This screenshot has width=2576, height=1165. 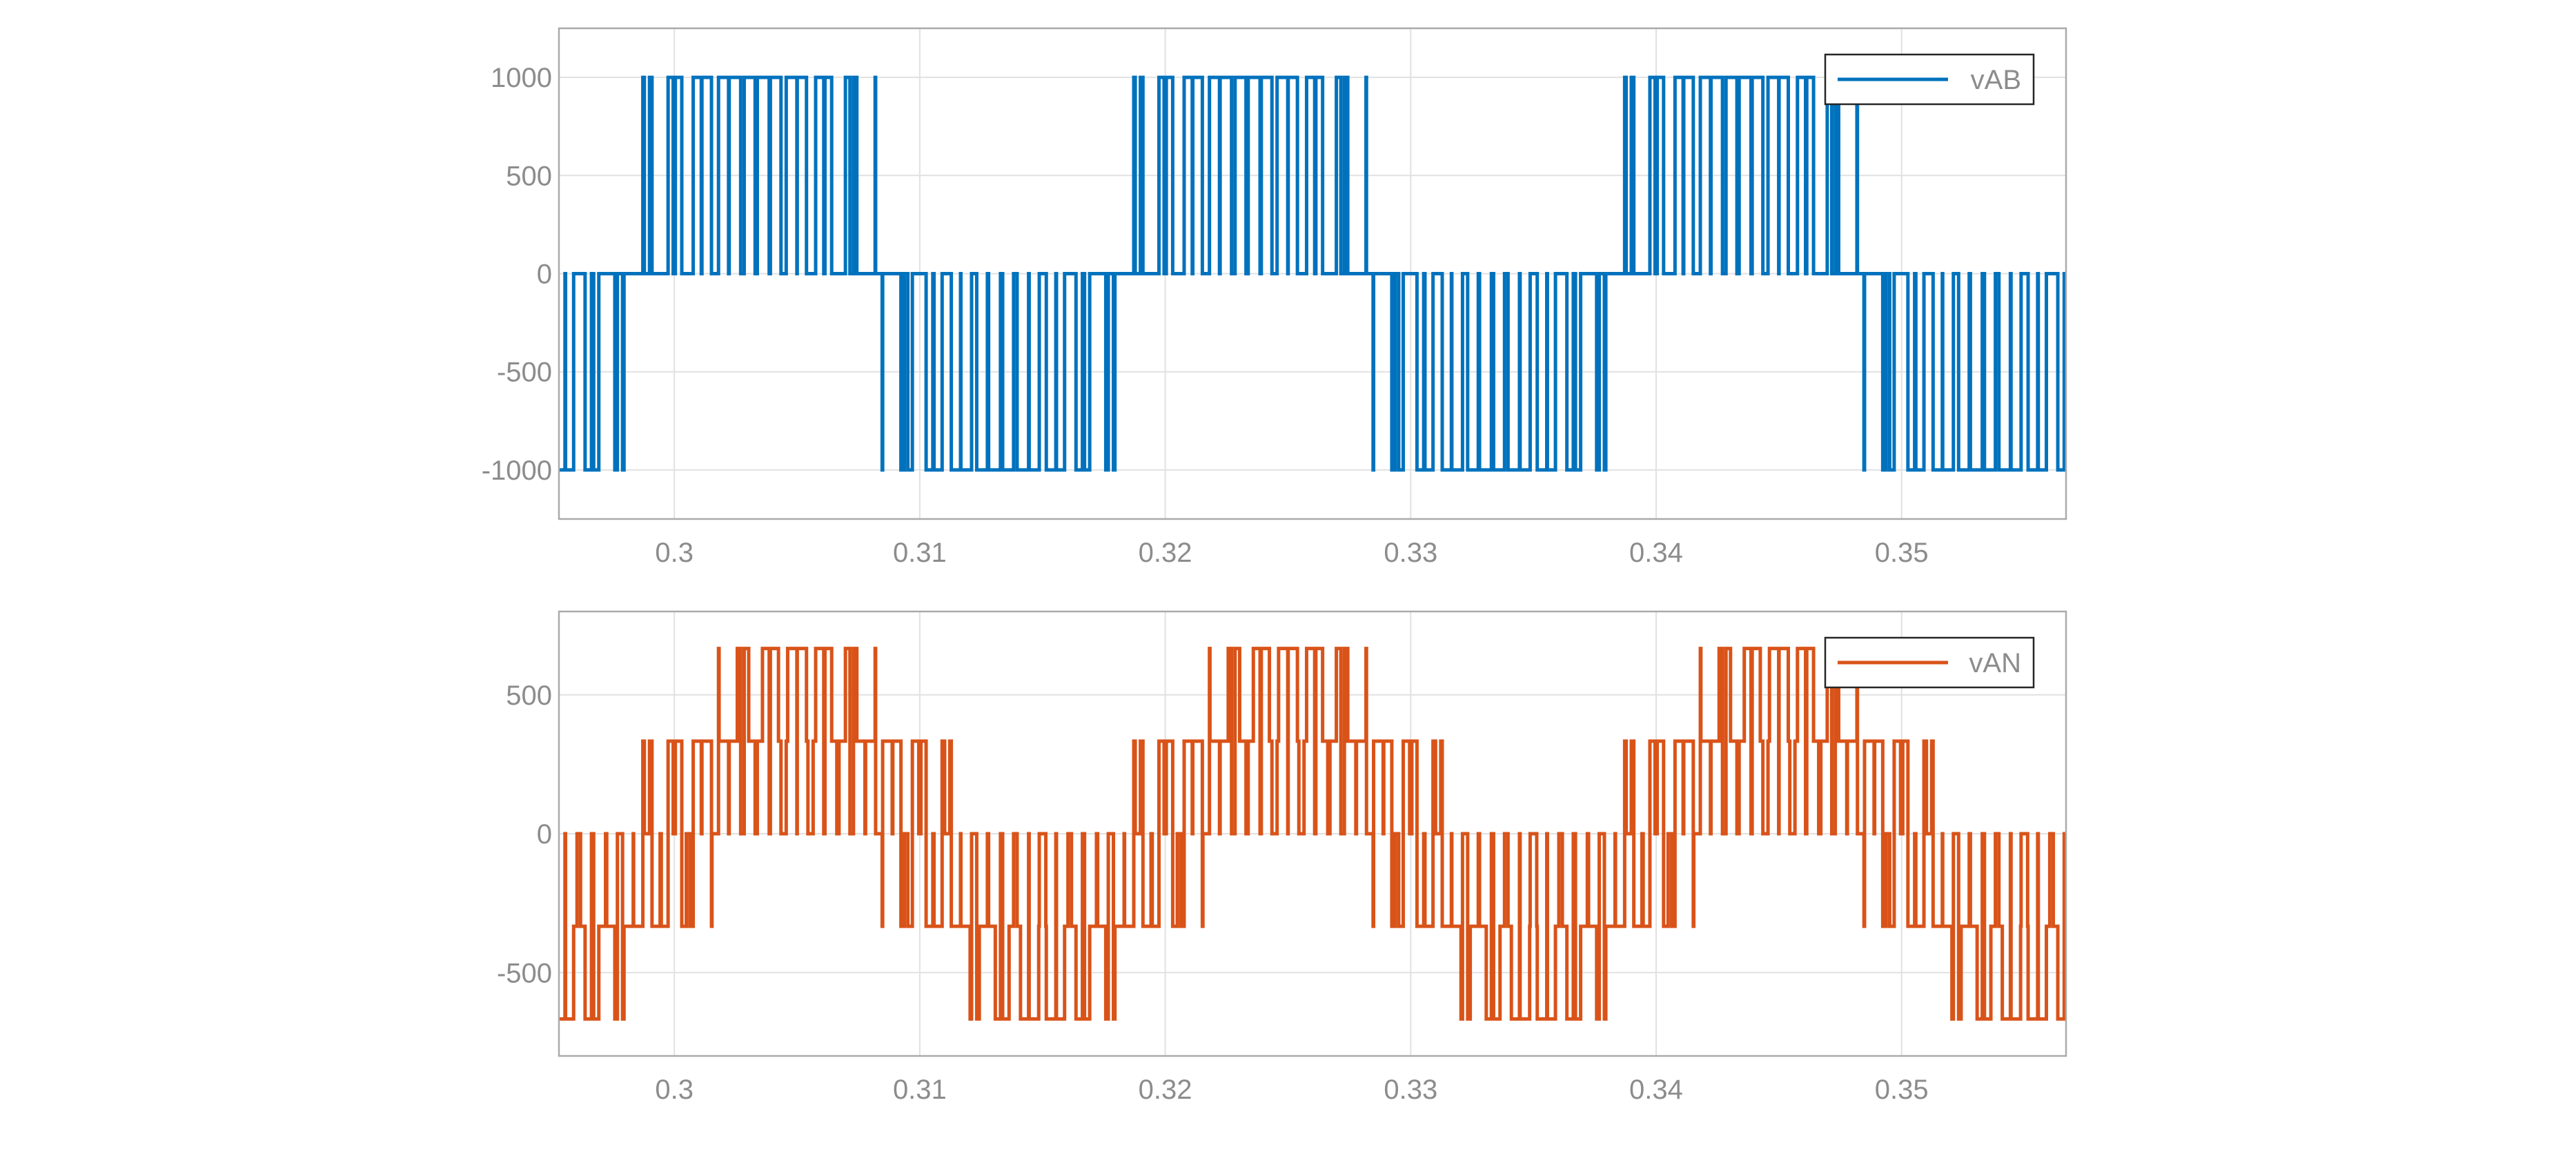 I want to click on top-legend: vAB, so click(x=1929, y=79).